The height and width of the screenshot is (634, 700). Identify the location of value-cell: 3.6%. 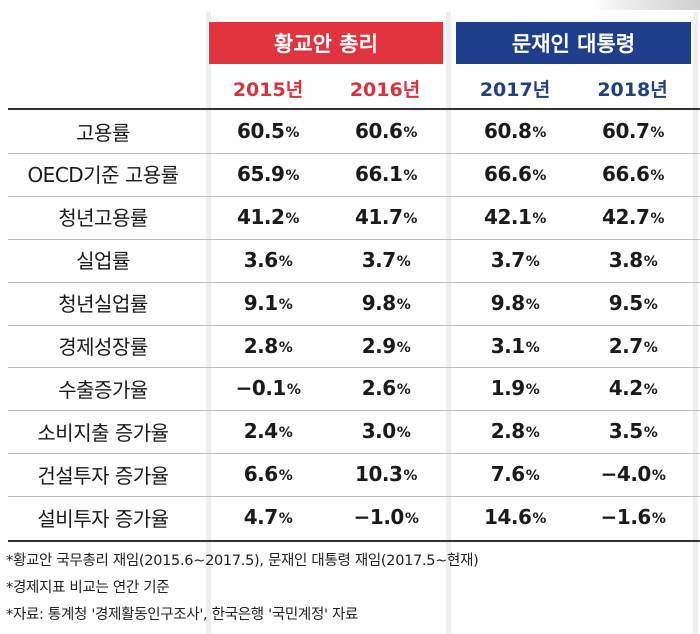
(268, 260).